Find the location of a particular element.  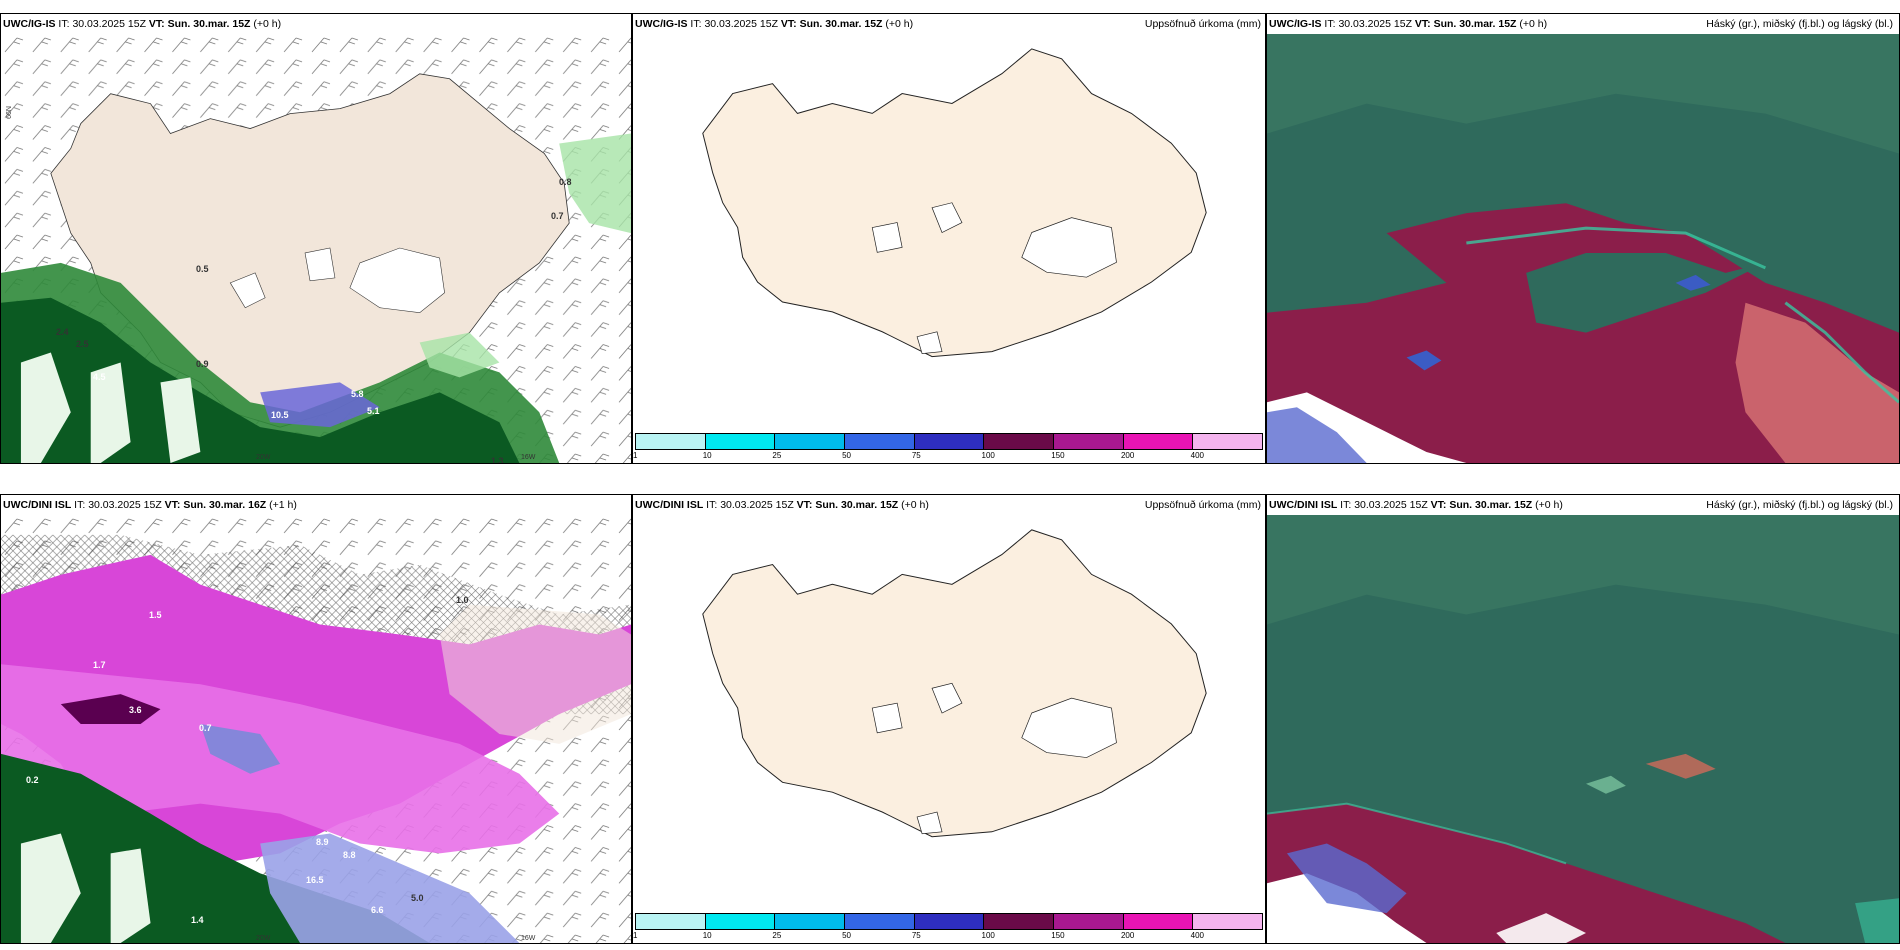

value-label: 0.2 is located at coordinates (32, 780).